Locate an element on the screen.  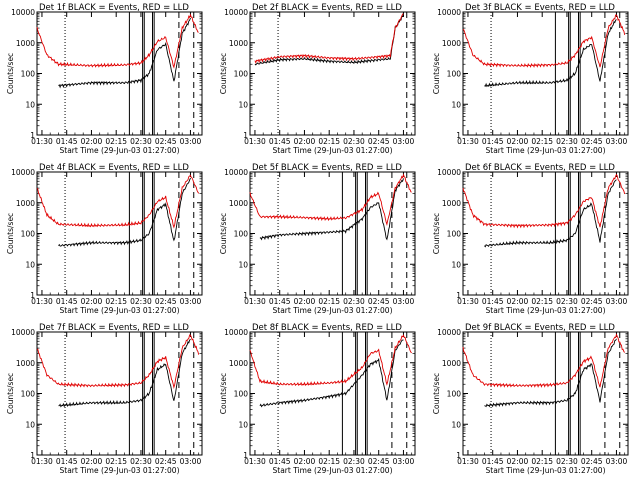
panel-title: Det 6f BLACK = Events, RED = LLD is located at coordinates (540, 168).